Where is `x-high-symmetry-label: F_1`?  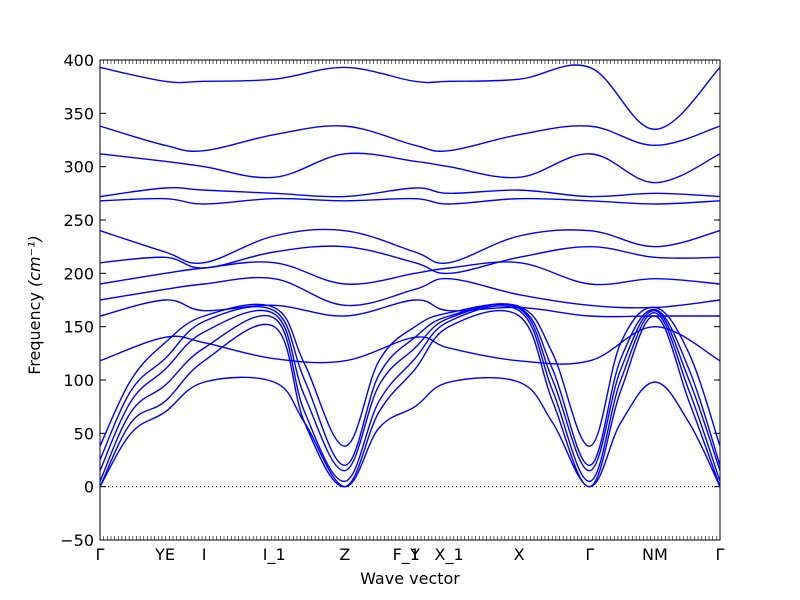 x-high-symmetry-label: F_1 is located at coordinates (406, 555).